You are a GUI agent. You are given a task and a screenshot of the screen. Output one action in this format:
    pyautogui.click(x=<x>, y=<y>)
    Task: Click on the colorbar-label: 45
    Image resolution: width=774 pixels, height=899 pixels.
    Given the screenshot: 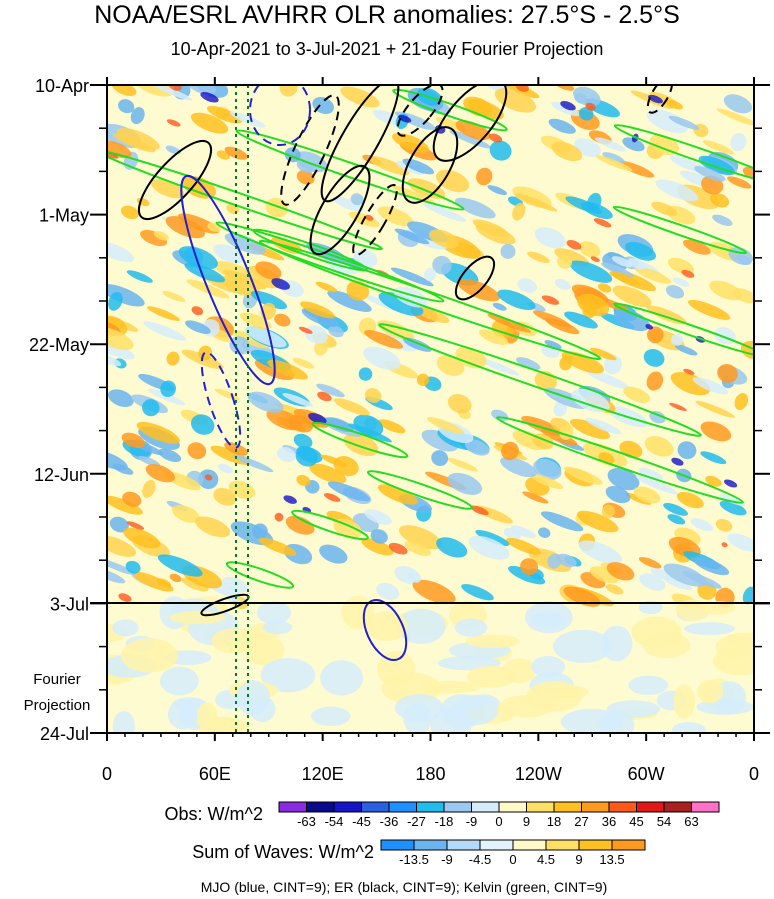 What is the action you would take?
    pyautogui.click(x=636, y=821)
    